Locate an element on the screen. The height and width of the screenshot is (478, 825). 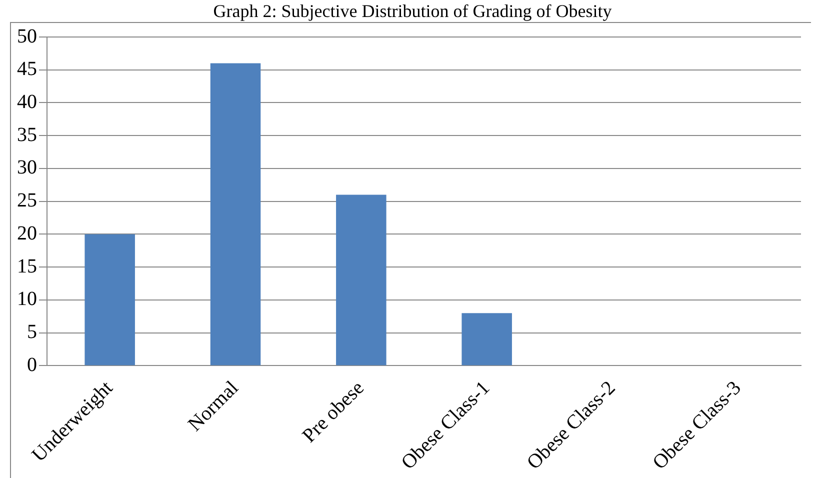
y-tick-label: 40 is located at coordinates (27, 101).